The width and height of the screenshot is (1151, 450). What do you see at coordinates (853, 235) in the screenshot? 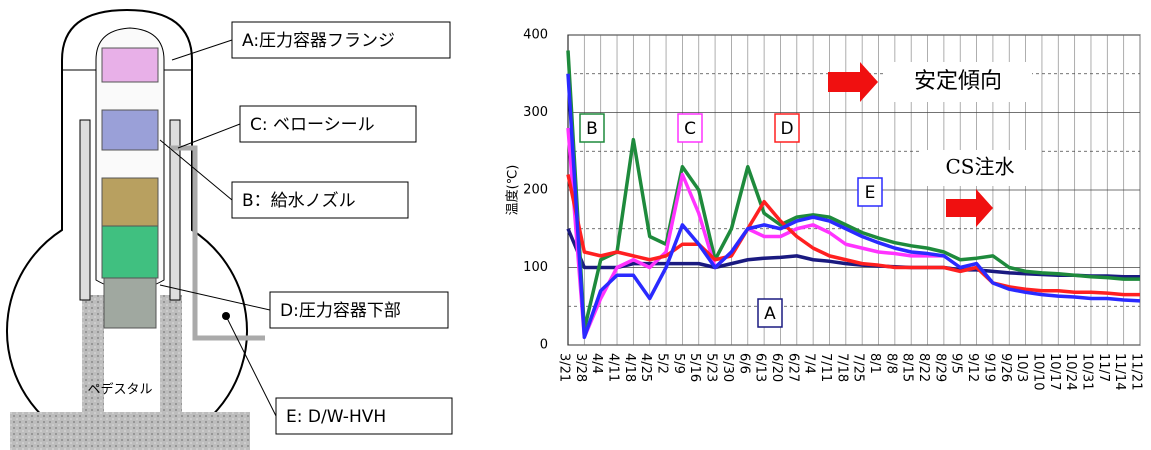
I see `series-line` at bounding box center [853, 235].